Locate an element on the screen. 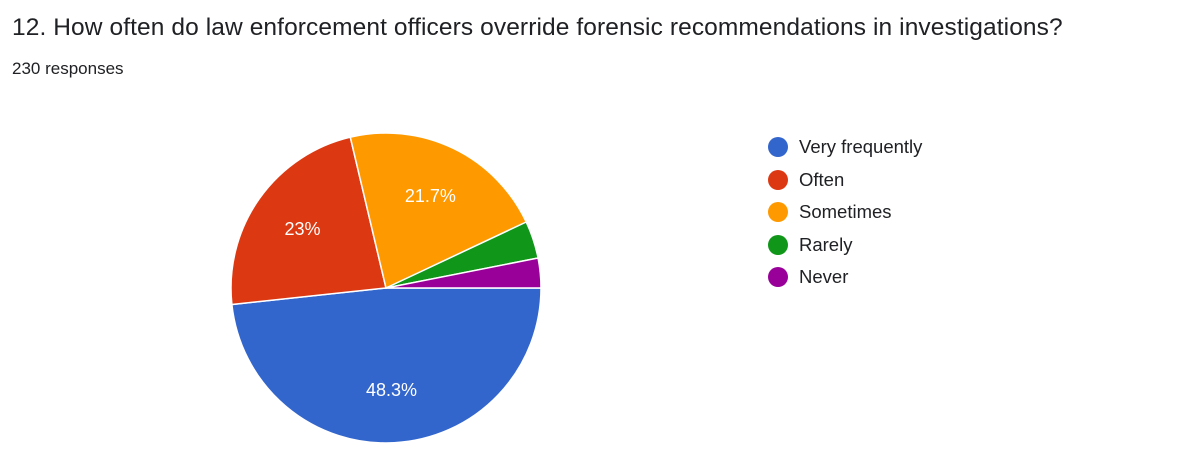 Image resolution: width=1200 pixels, height=460 pixels. chart-legend: Very frequently Often Sometimes Rarely Never is located at coordinates (845, 212).